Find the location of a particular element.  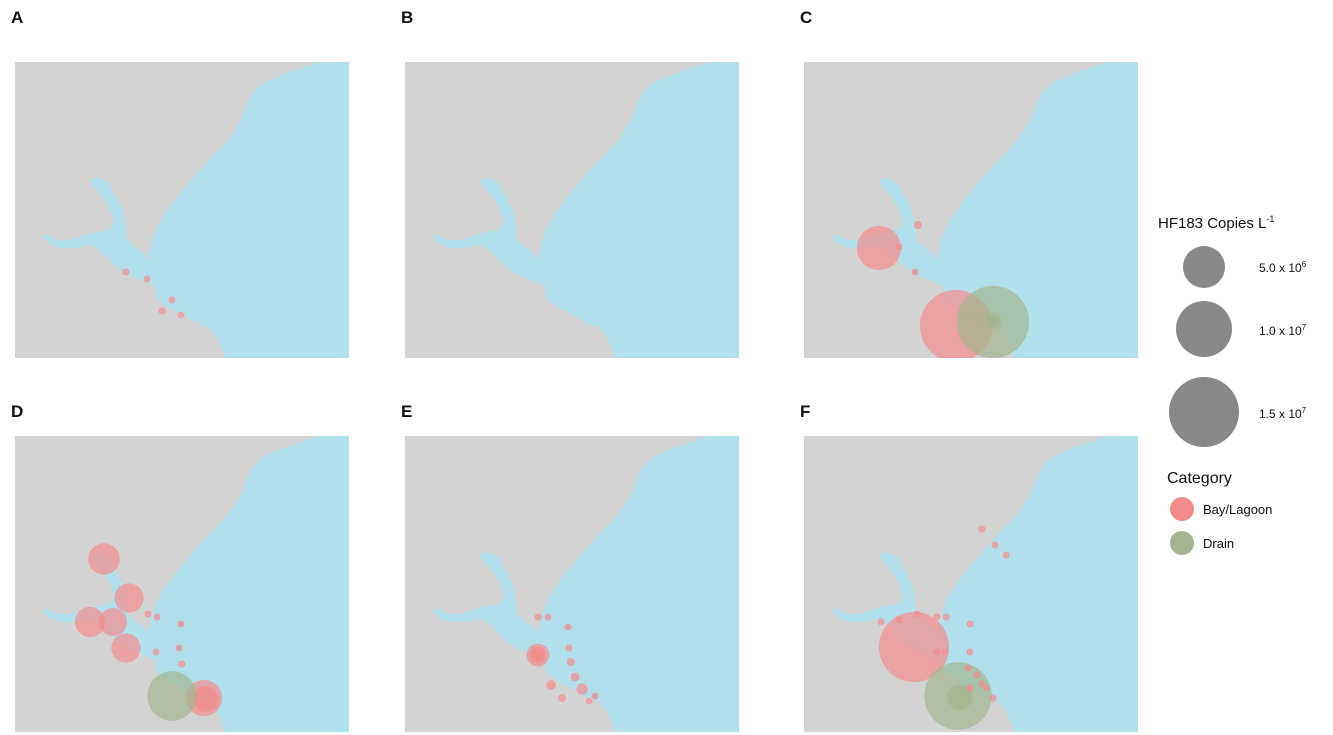

size-legend-title: HF183 Copies L-1 is located at coordinates (1216, 223).